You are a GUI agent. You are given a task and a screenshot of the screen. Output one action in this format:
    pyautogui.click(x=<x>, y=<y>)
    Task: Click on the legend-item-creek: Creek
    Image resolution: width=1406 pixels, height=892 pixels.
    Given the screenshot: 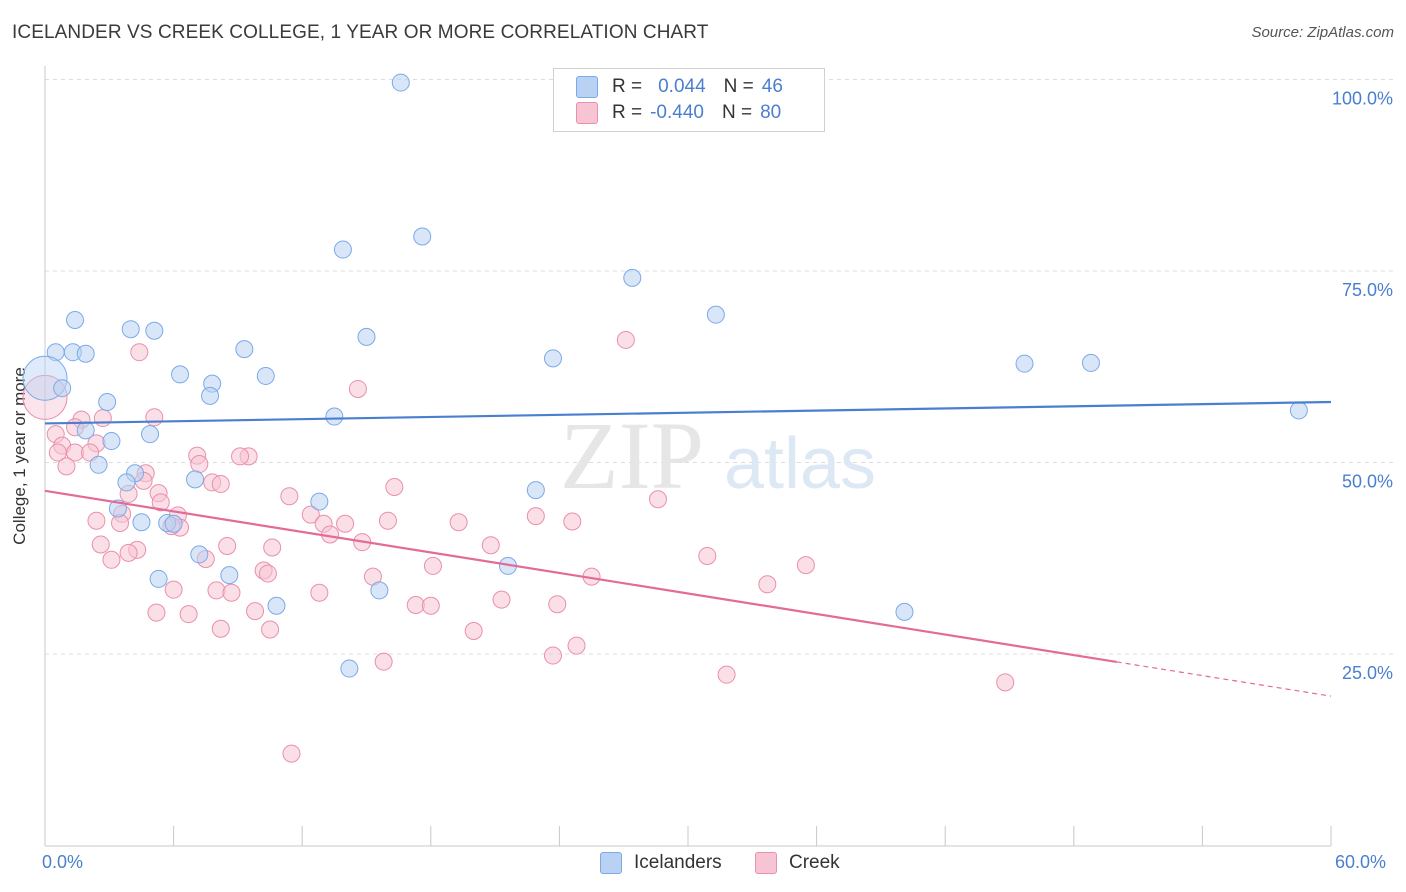 What is the action you would take?
    pyautogui.click(x=797, y=863)
    